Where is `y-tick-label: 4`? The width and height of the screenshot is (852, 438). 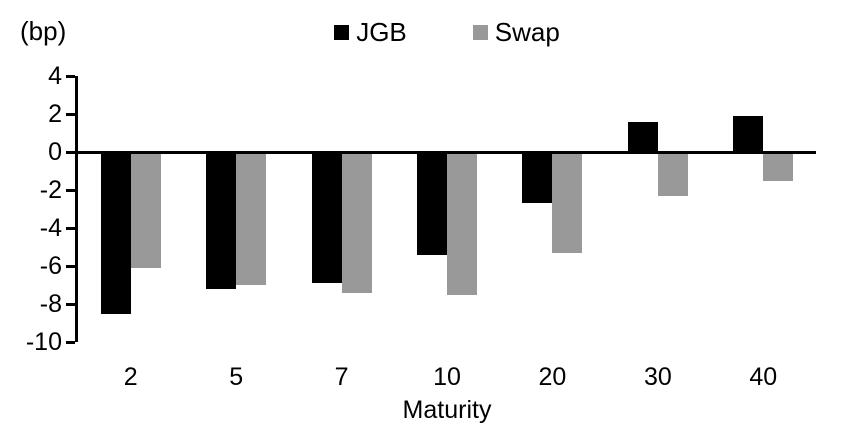
y-tick-label: 4 is located at coordinates (55, 76).